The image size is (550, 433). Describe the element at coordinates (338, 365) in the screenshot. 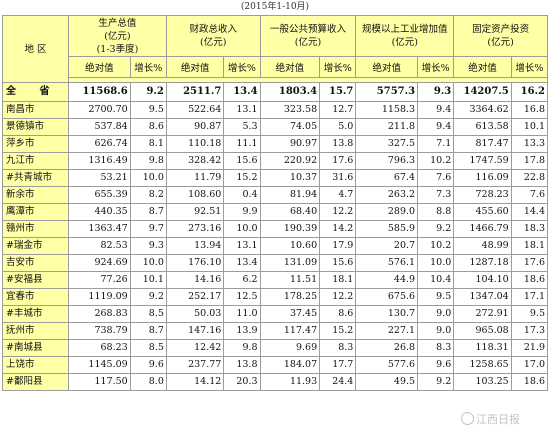

I see `growth-cell: 17.7` at that location.